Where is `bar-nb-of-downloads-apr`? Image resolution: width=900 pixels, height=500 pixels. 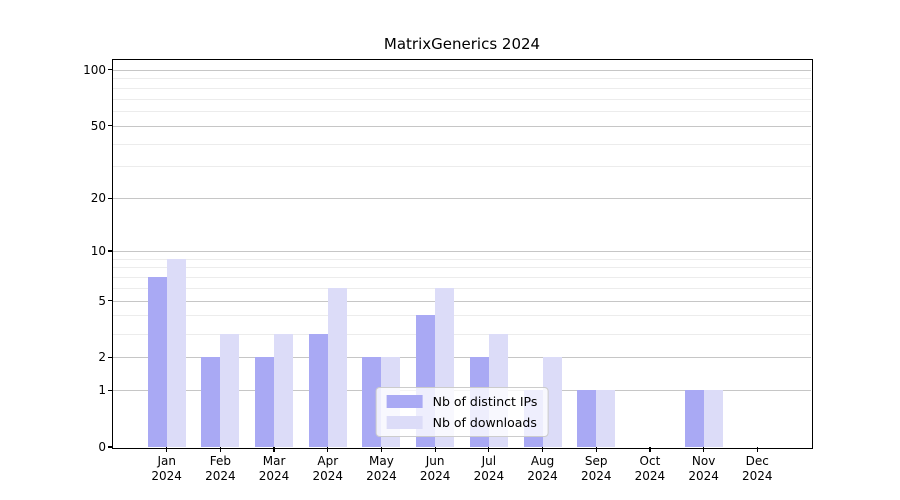 bar-nb-of-downloads-apr is located at coordinates (337, 367).